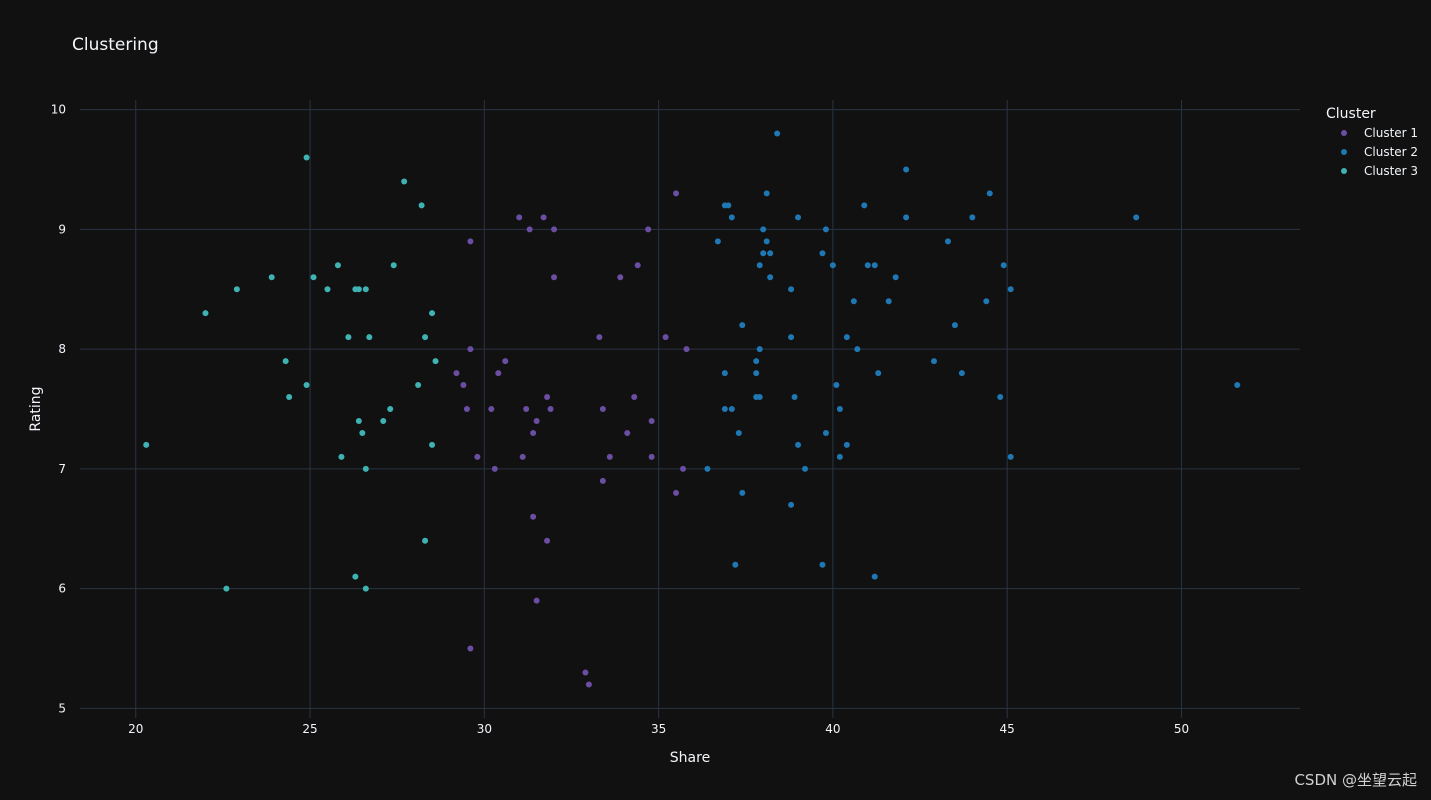 This screenshot has height=800, width=1431. What do you see at coordinates (1351, 114) in the screenshot?
I see `legend-title: Cluster` at bounding box center [1351, 114].